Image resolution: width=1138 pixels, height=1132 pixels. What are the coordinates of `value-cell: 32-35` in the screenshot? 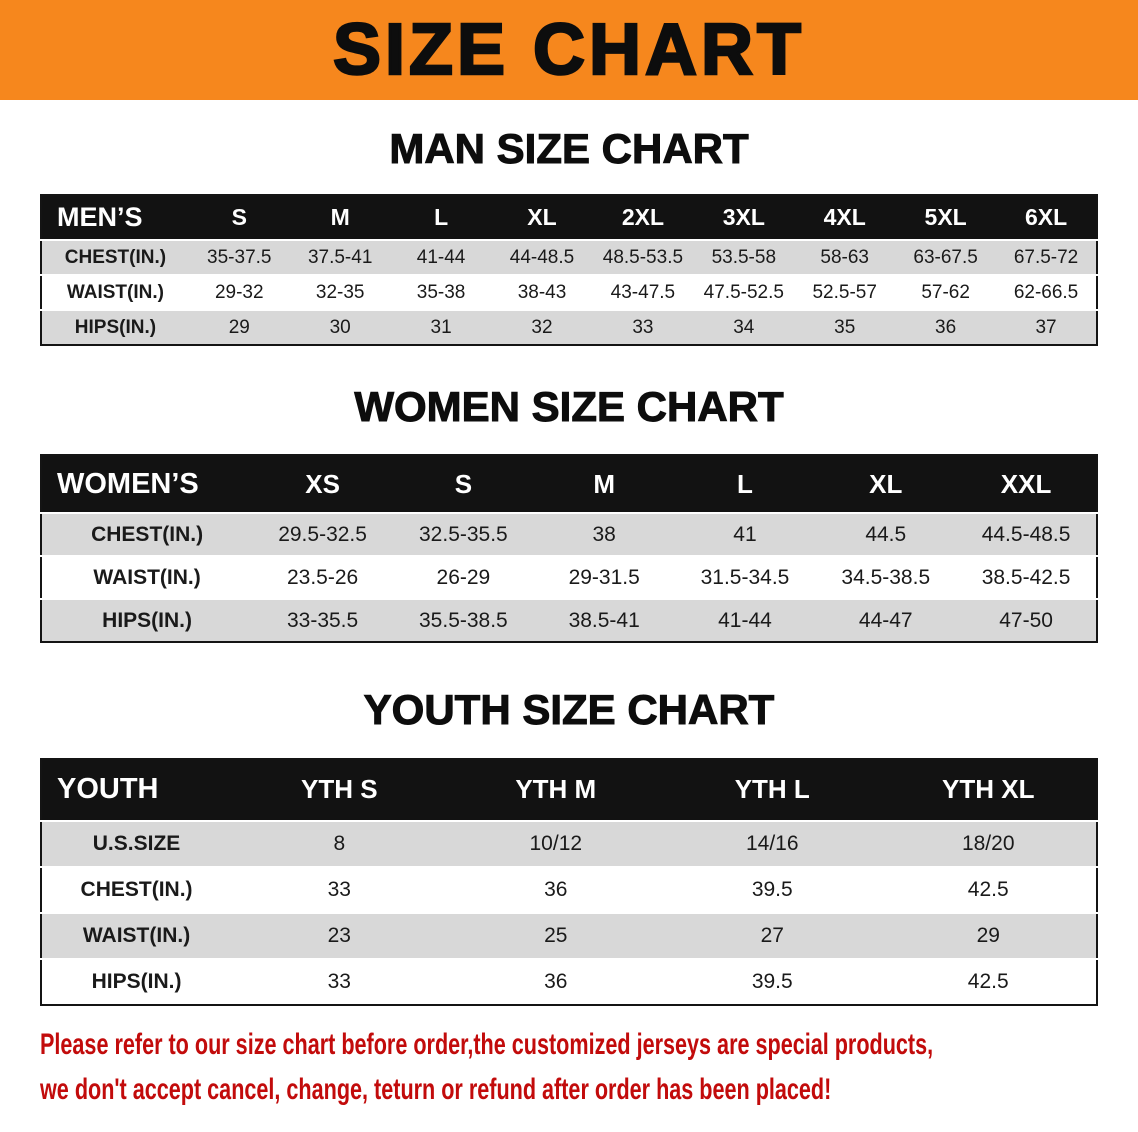 It's located at (340, 292).